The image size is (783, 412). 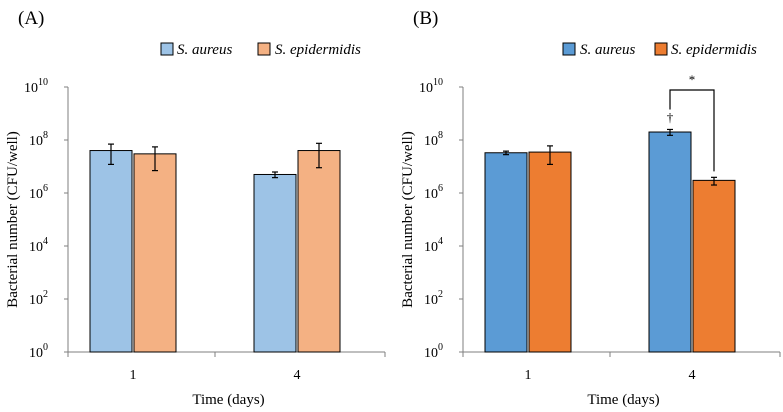 What do you see at coordinates (692, 79) in the screenshot?
I see `significance-marker: *` at bounding box center [692, 79].